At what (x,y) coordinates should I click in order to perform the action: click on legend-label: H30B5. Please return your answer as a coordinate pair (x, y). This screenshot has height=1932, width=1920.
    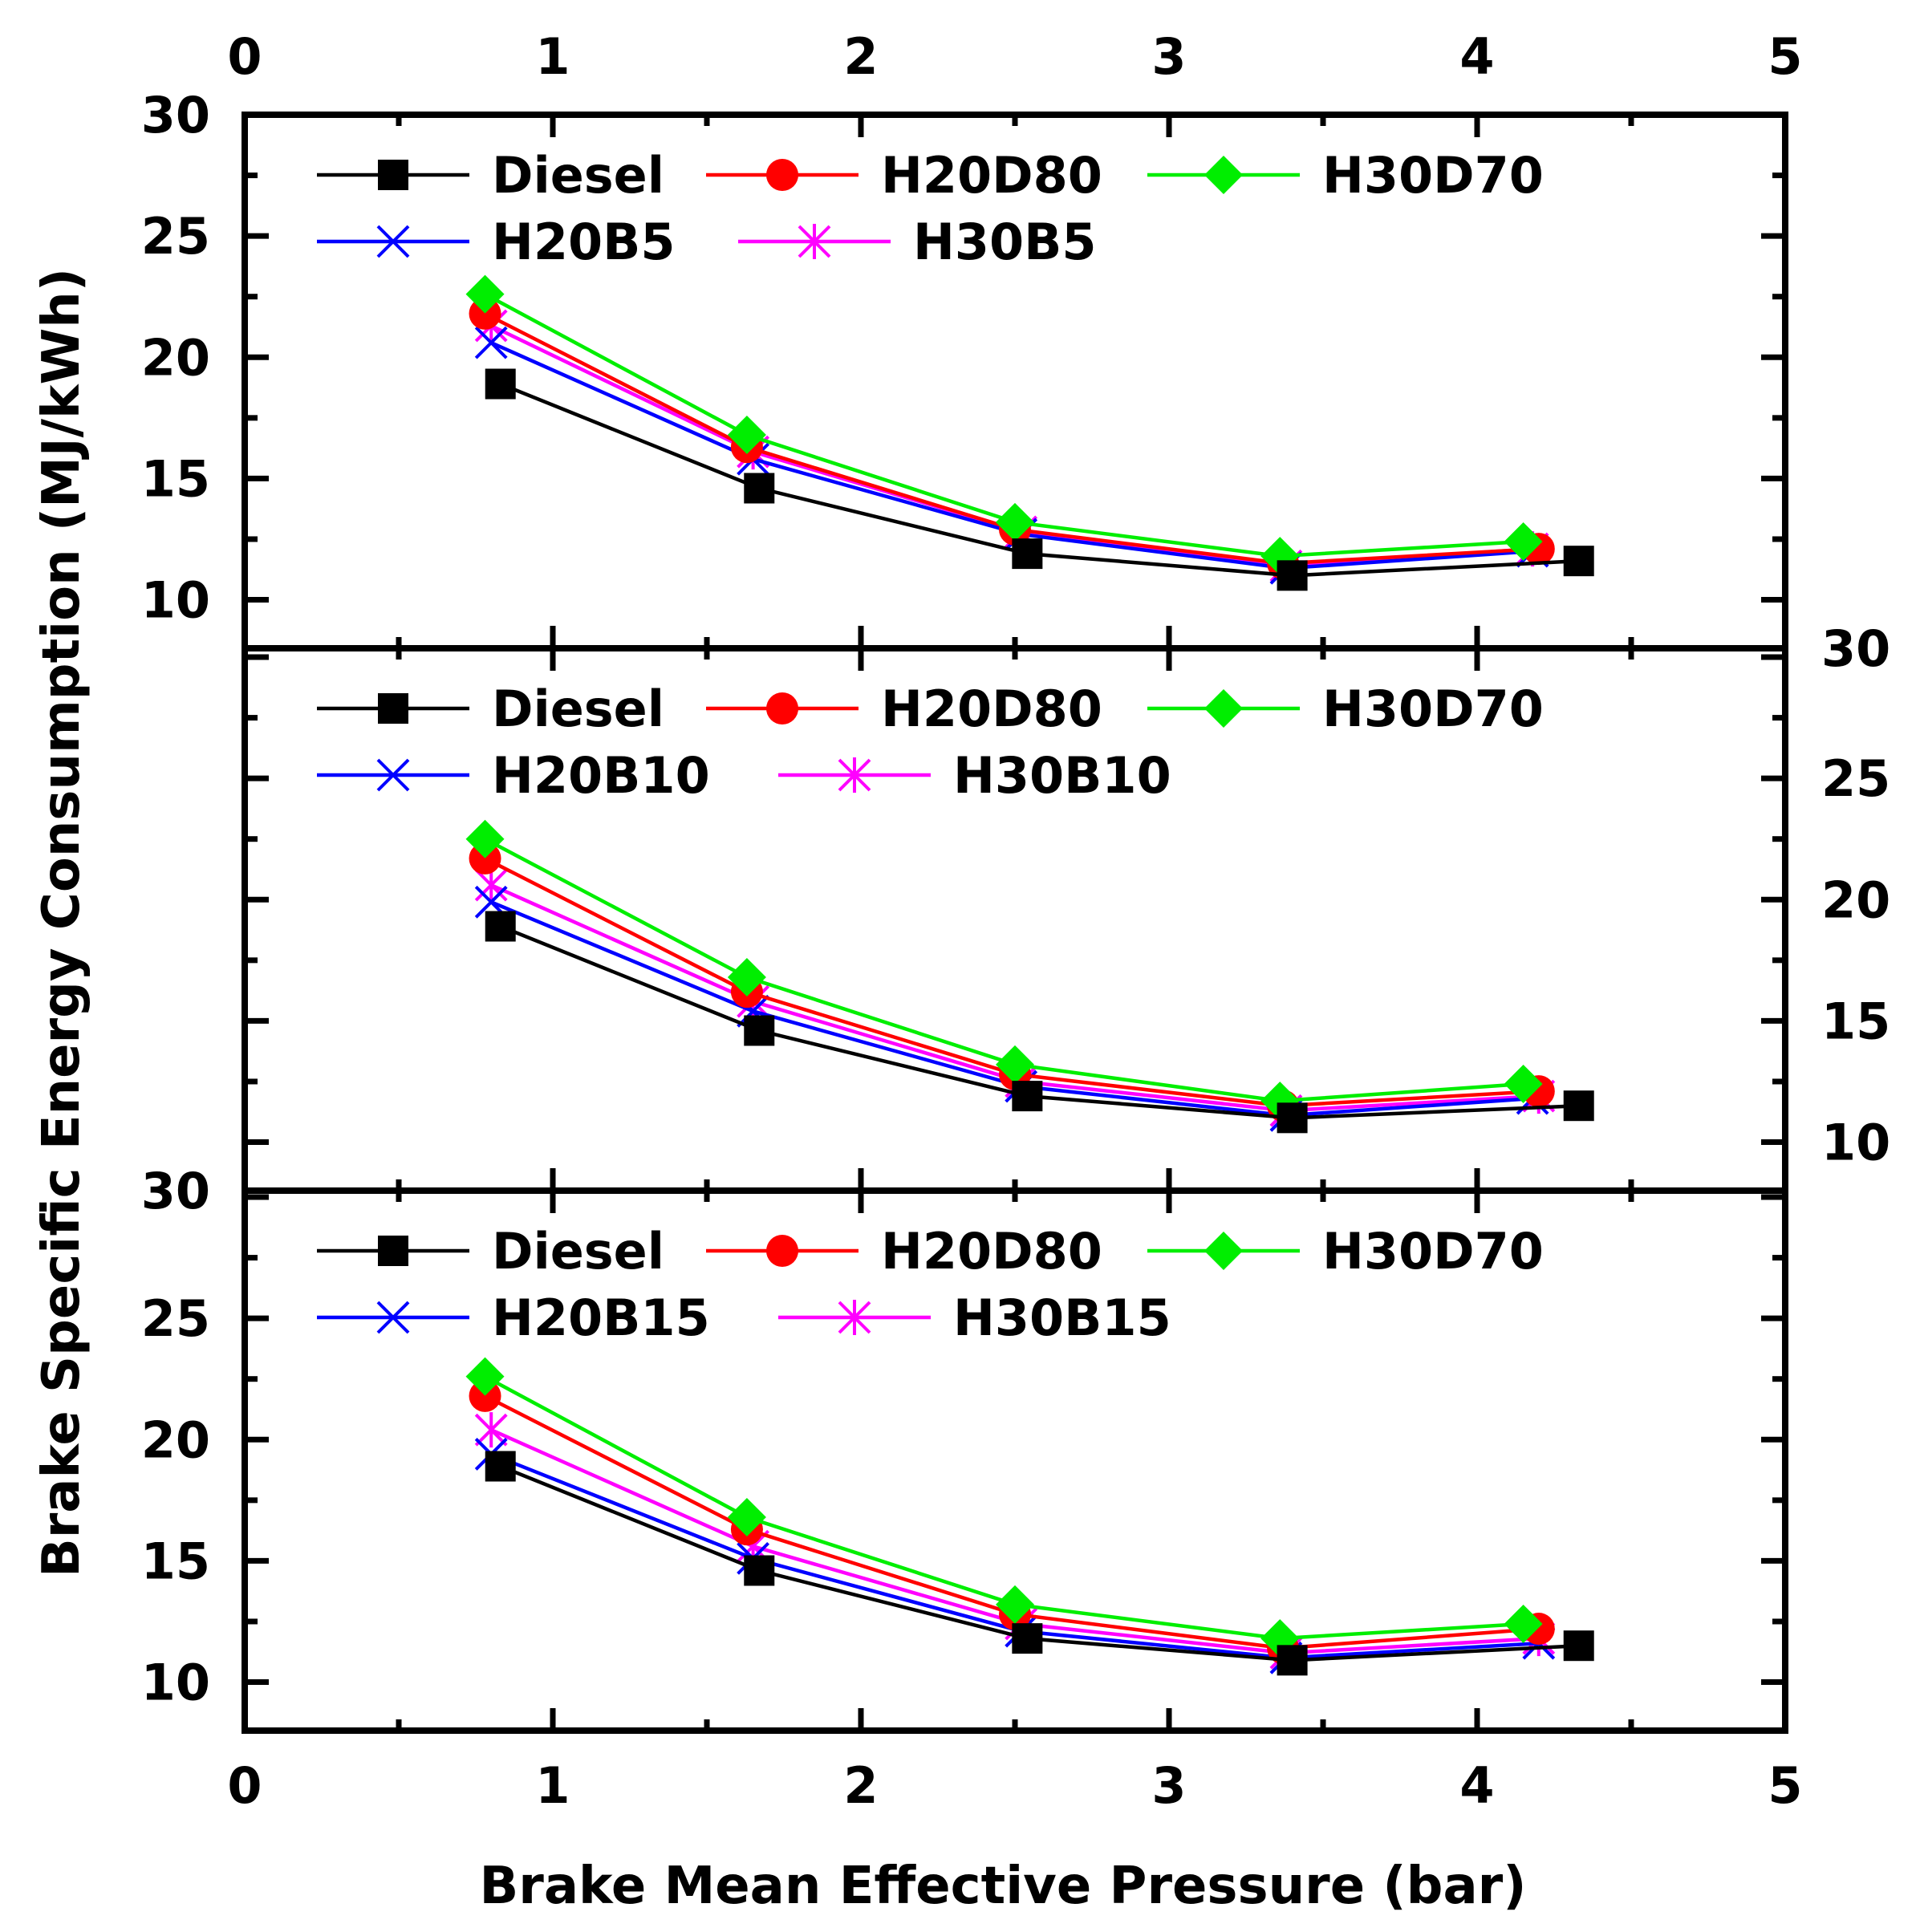
    Looking at the image, I should click on (1005, 242).